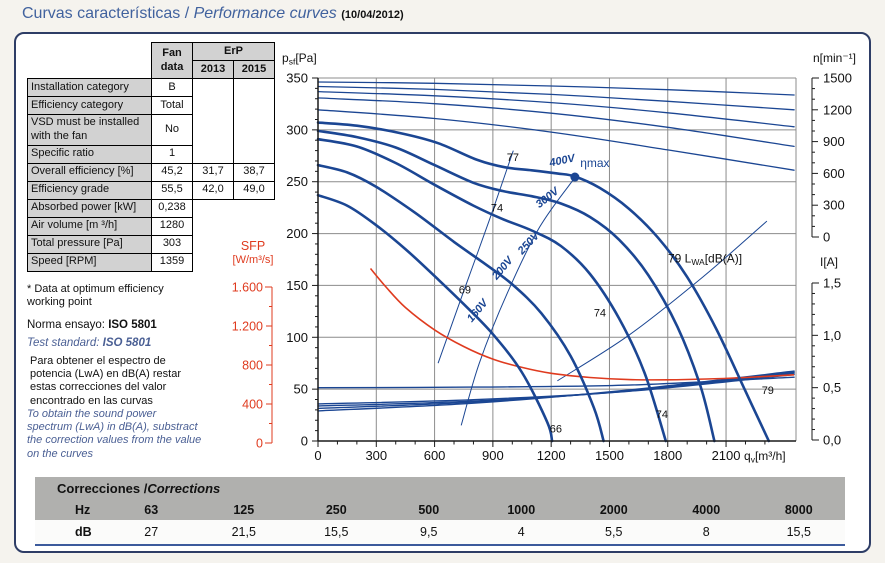  What do you see at coordinates (65, 343) in the screenshot?
I see `test-standard-label: Test standard:` at bounding box center [65, 343].